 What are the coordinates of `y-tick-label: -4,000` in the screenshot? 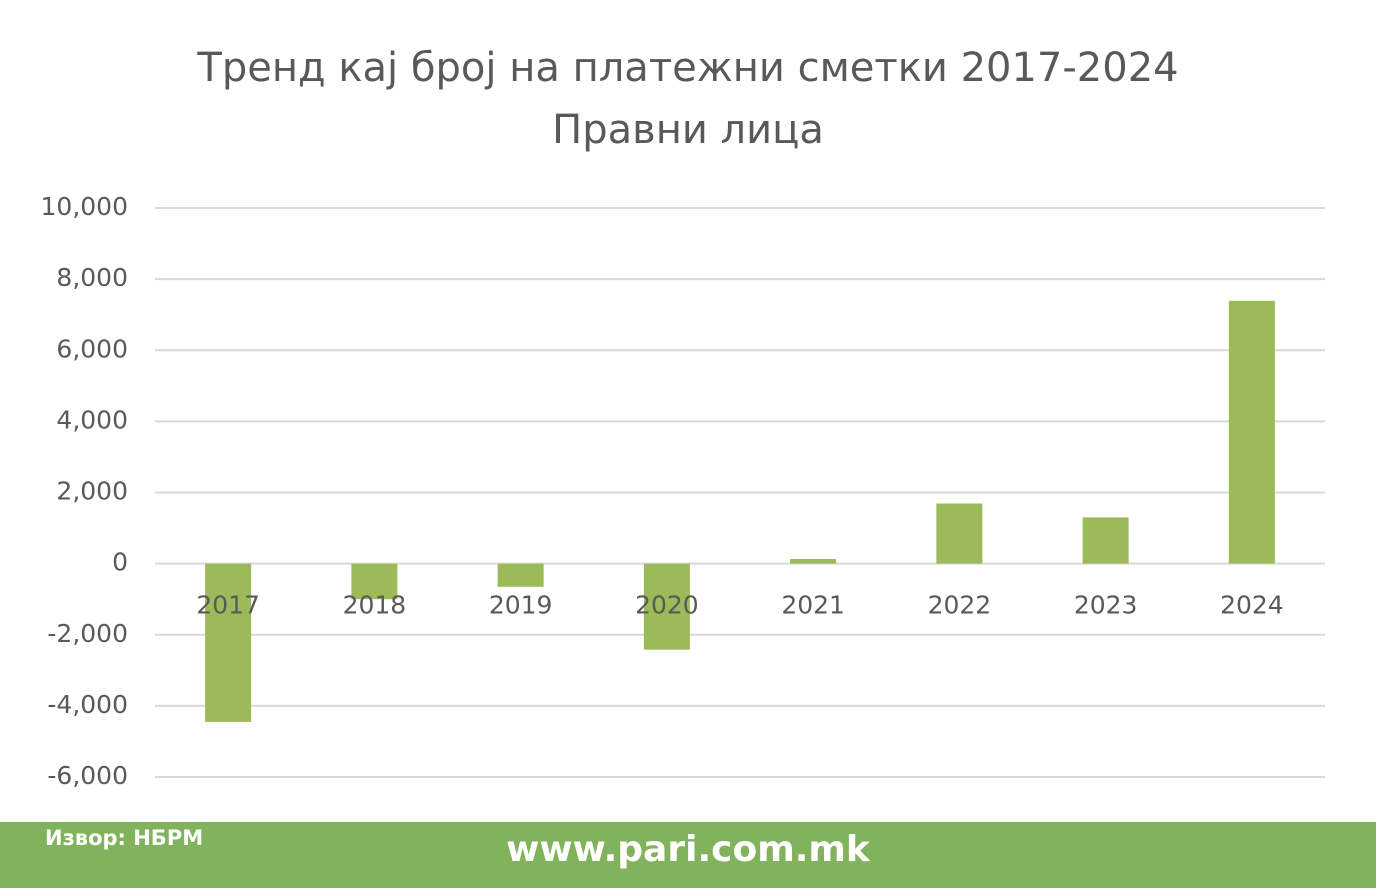 It's located at (87, 704).